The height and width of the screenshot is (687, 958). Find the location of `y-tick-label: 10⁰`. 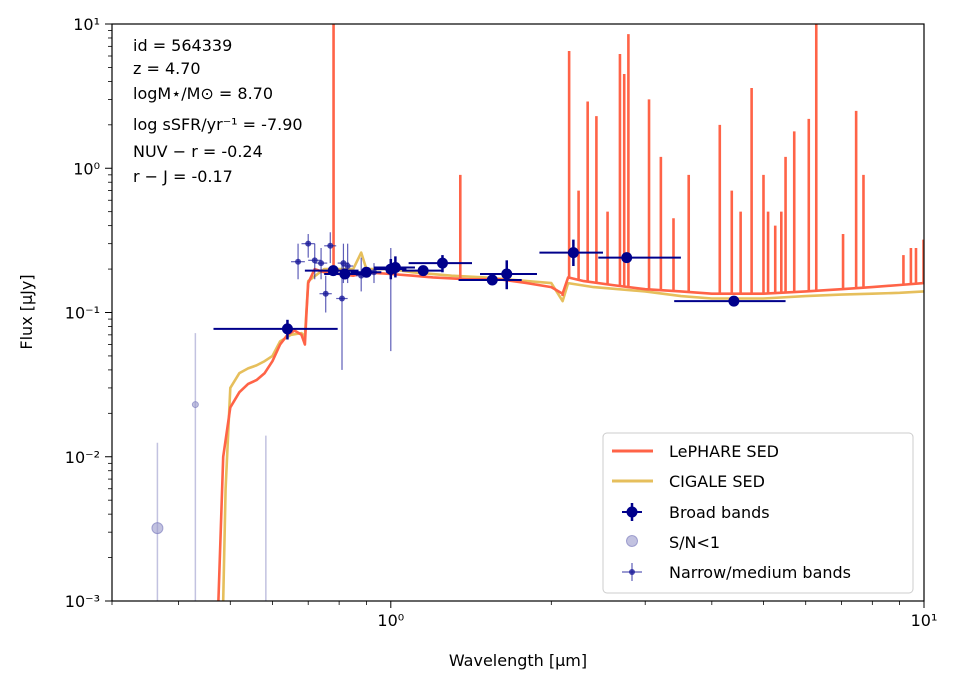

y-tick-label: 10⁰ is located at coordinates (86, 168).